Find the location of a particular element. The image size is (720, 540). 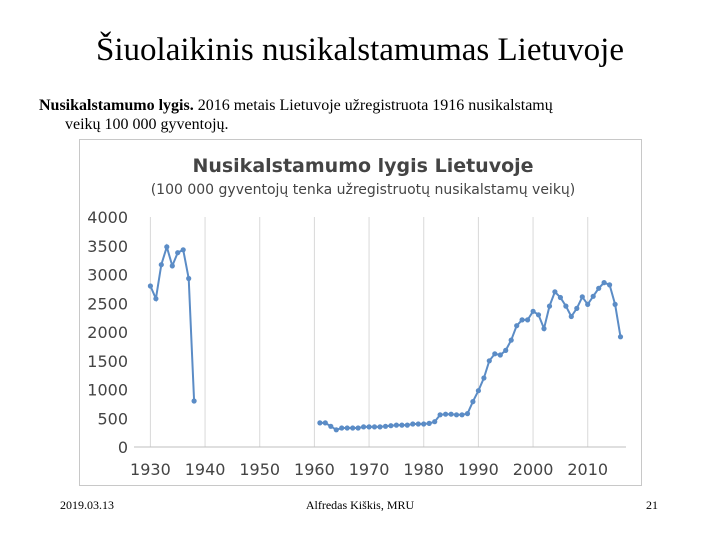

y-tick-label: 0 is located at coordinates (123, 447).